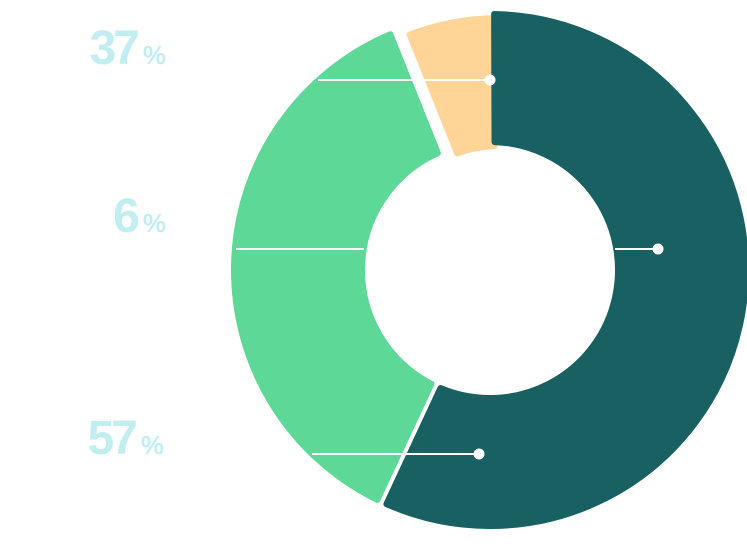 This screenshot has height=555, width=747. I want to click on labels-group: 37 % 6 % 57%, so click(126, 243).